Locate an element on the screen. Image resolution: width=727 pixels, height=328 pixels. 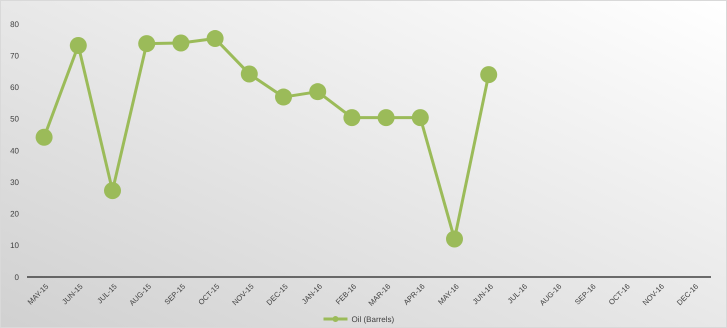
y-tick-label: 30 is located at coordinates (15, 182).